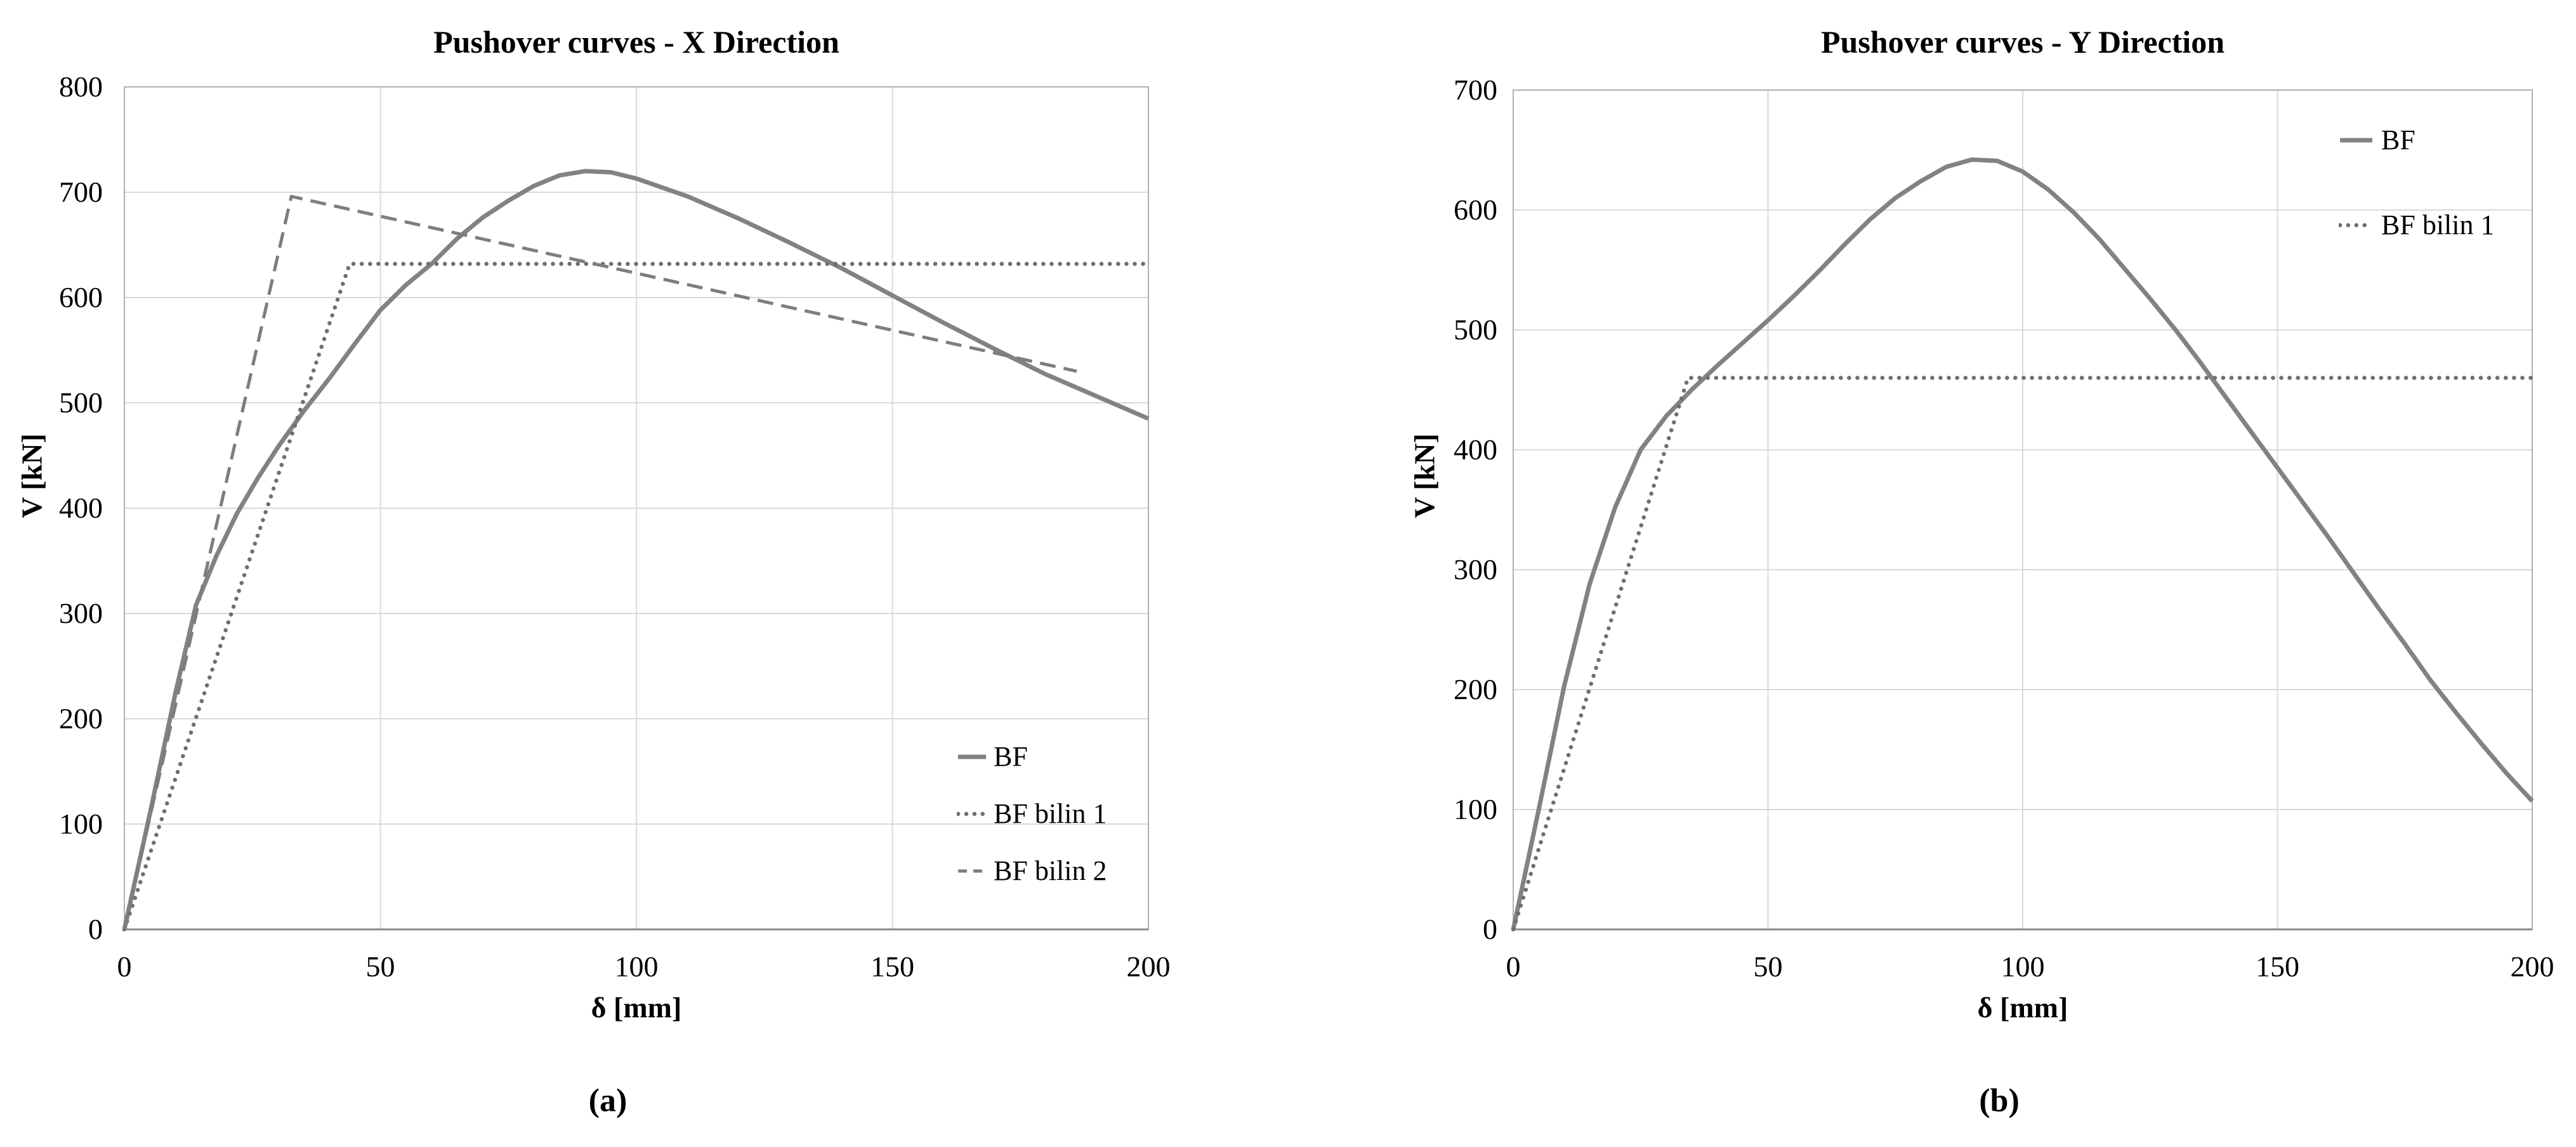  Describe the element at coordinates (972, 871) in the screenshot. I see `legend-sample-dashed-line` at that location.